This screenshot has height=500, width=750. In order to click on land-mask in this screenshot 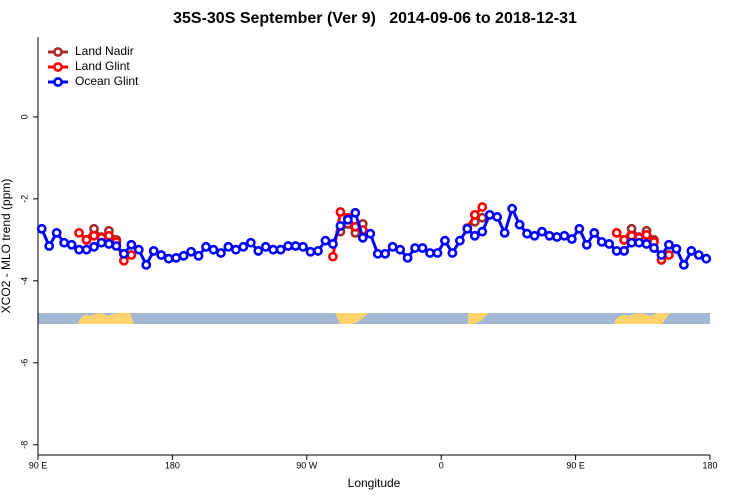, I will do `click(374, 318)`.